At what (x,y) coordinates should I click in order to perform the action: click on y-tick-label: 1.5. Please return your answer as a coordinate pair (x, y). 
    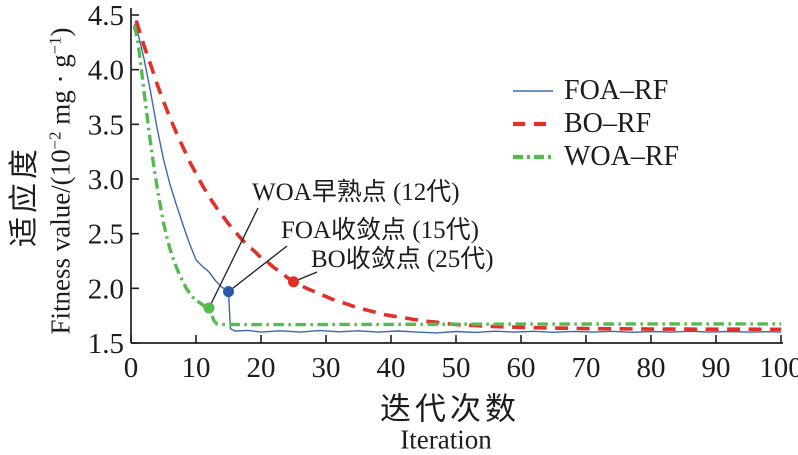
    Looking at the image, I should click on (106, 344).